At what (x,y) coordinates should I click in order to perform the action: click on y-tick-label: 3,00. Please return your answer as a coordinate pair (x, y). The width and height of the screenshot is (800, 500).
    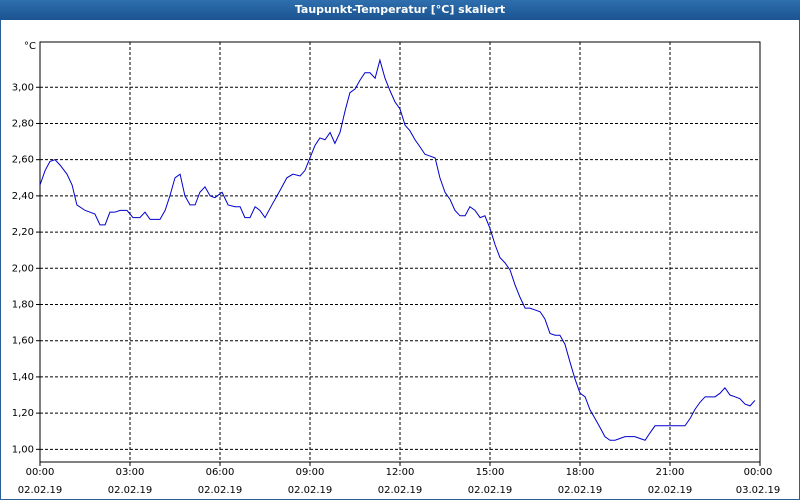
    Looking at the image, I should click on (23, 87).